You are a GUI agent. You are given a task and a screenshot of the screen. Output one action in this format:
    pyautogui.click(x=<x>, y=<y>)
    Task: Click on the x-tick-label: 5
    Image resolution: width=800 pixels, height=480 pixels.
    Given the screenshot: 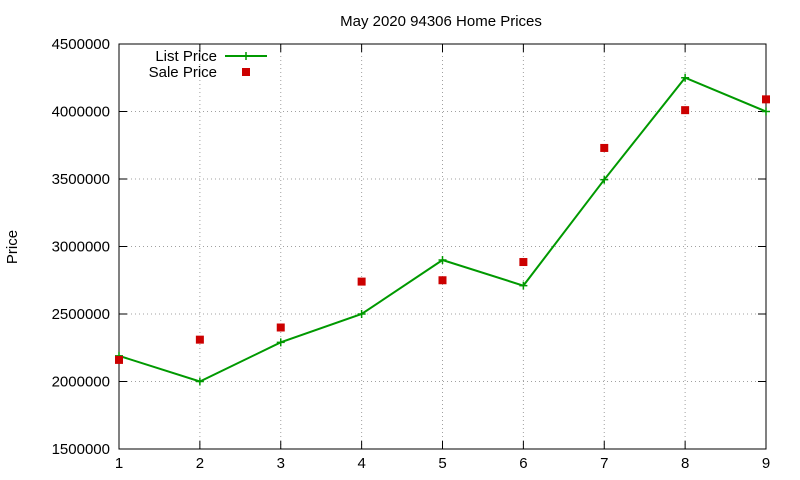 What is the action you would take?
    pyautogui.click(x=442, y=463)
    